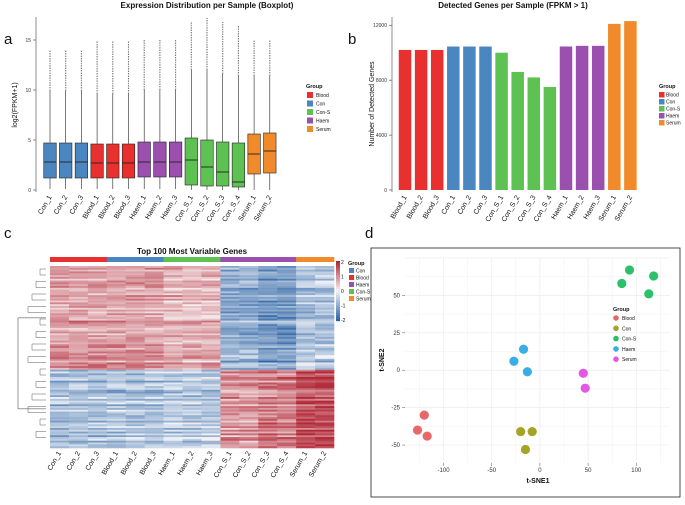  What do you see at coordinates (588, 471) in the screenshot?
I see `tsne-x-tick-label: 50` at bounding box center [588, 471].